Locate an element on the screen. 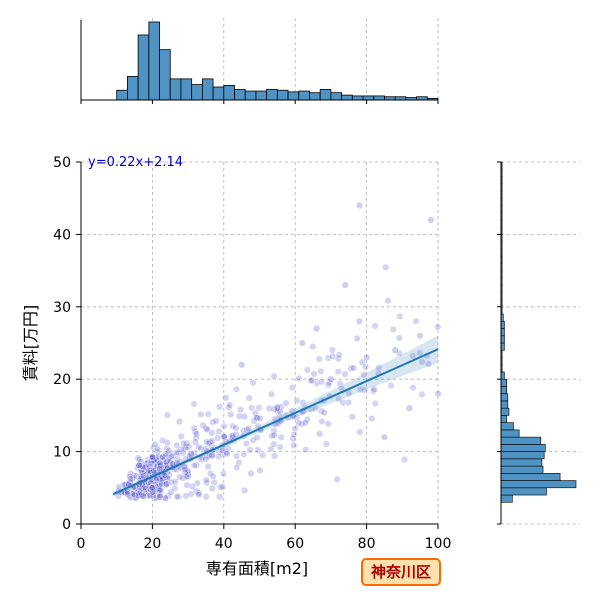 Image resolution: width=600 pixels, height=600 pixels. y-tick-label: 20 is located at coordinates (62, 380).